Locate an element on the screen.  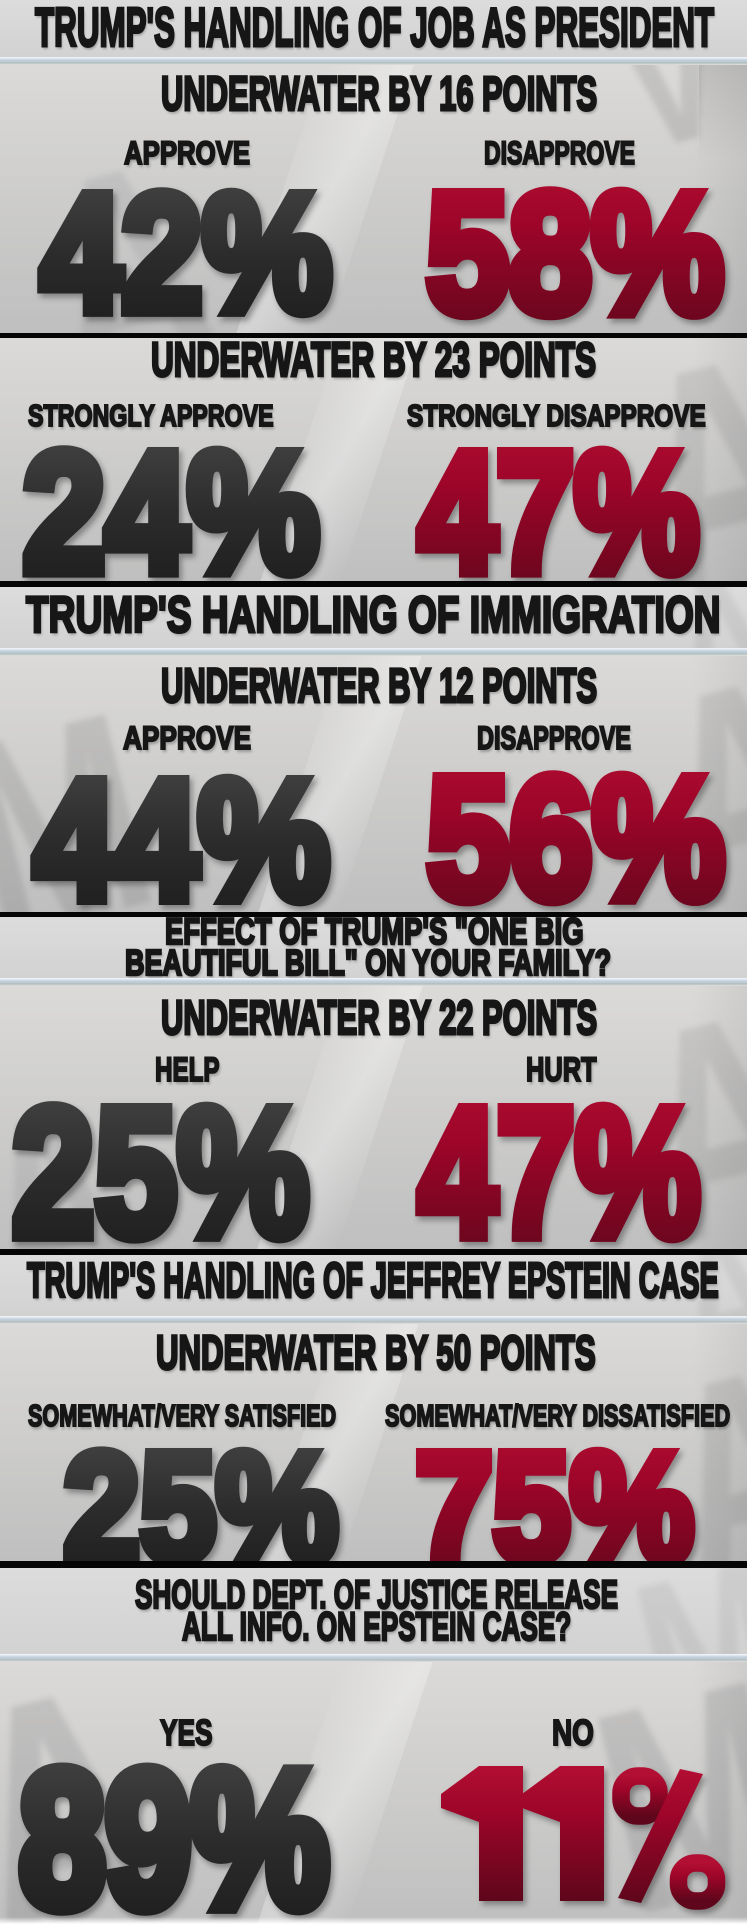
svg-text: 24% is located at coordinates (171, 498).